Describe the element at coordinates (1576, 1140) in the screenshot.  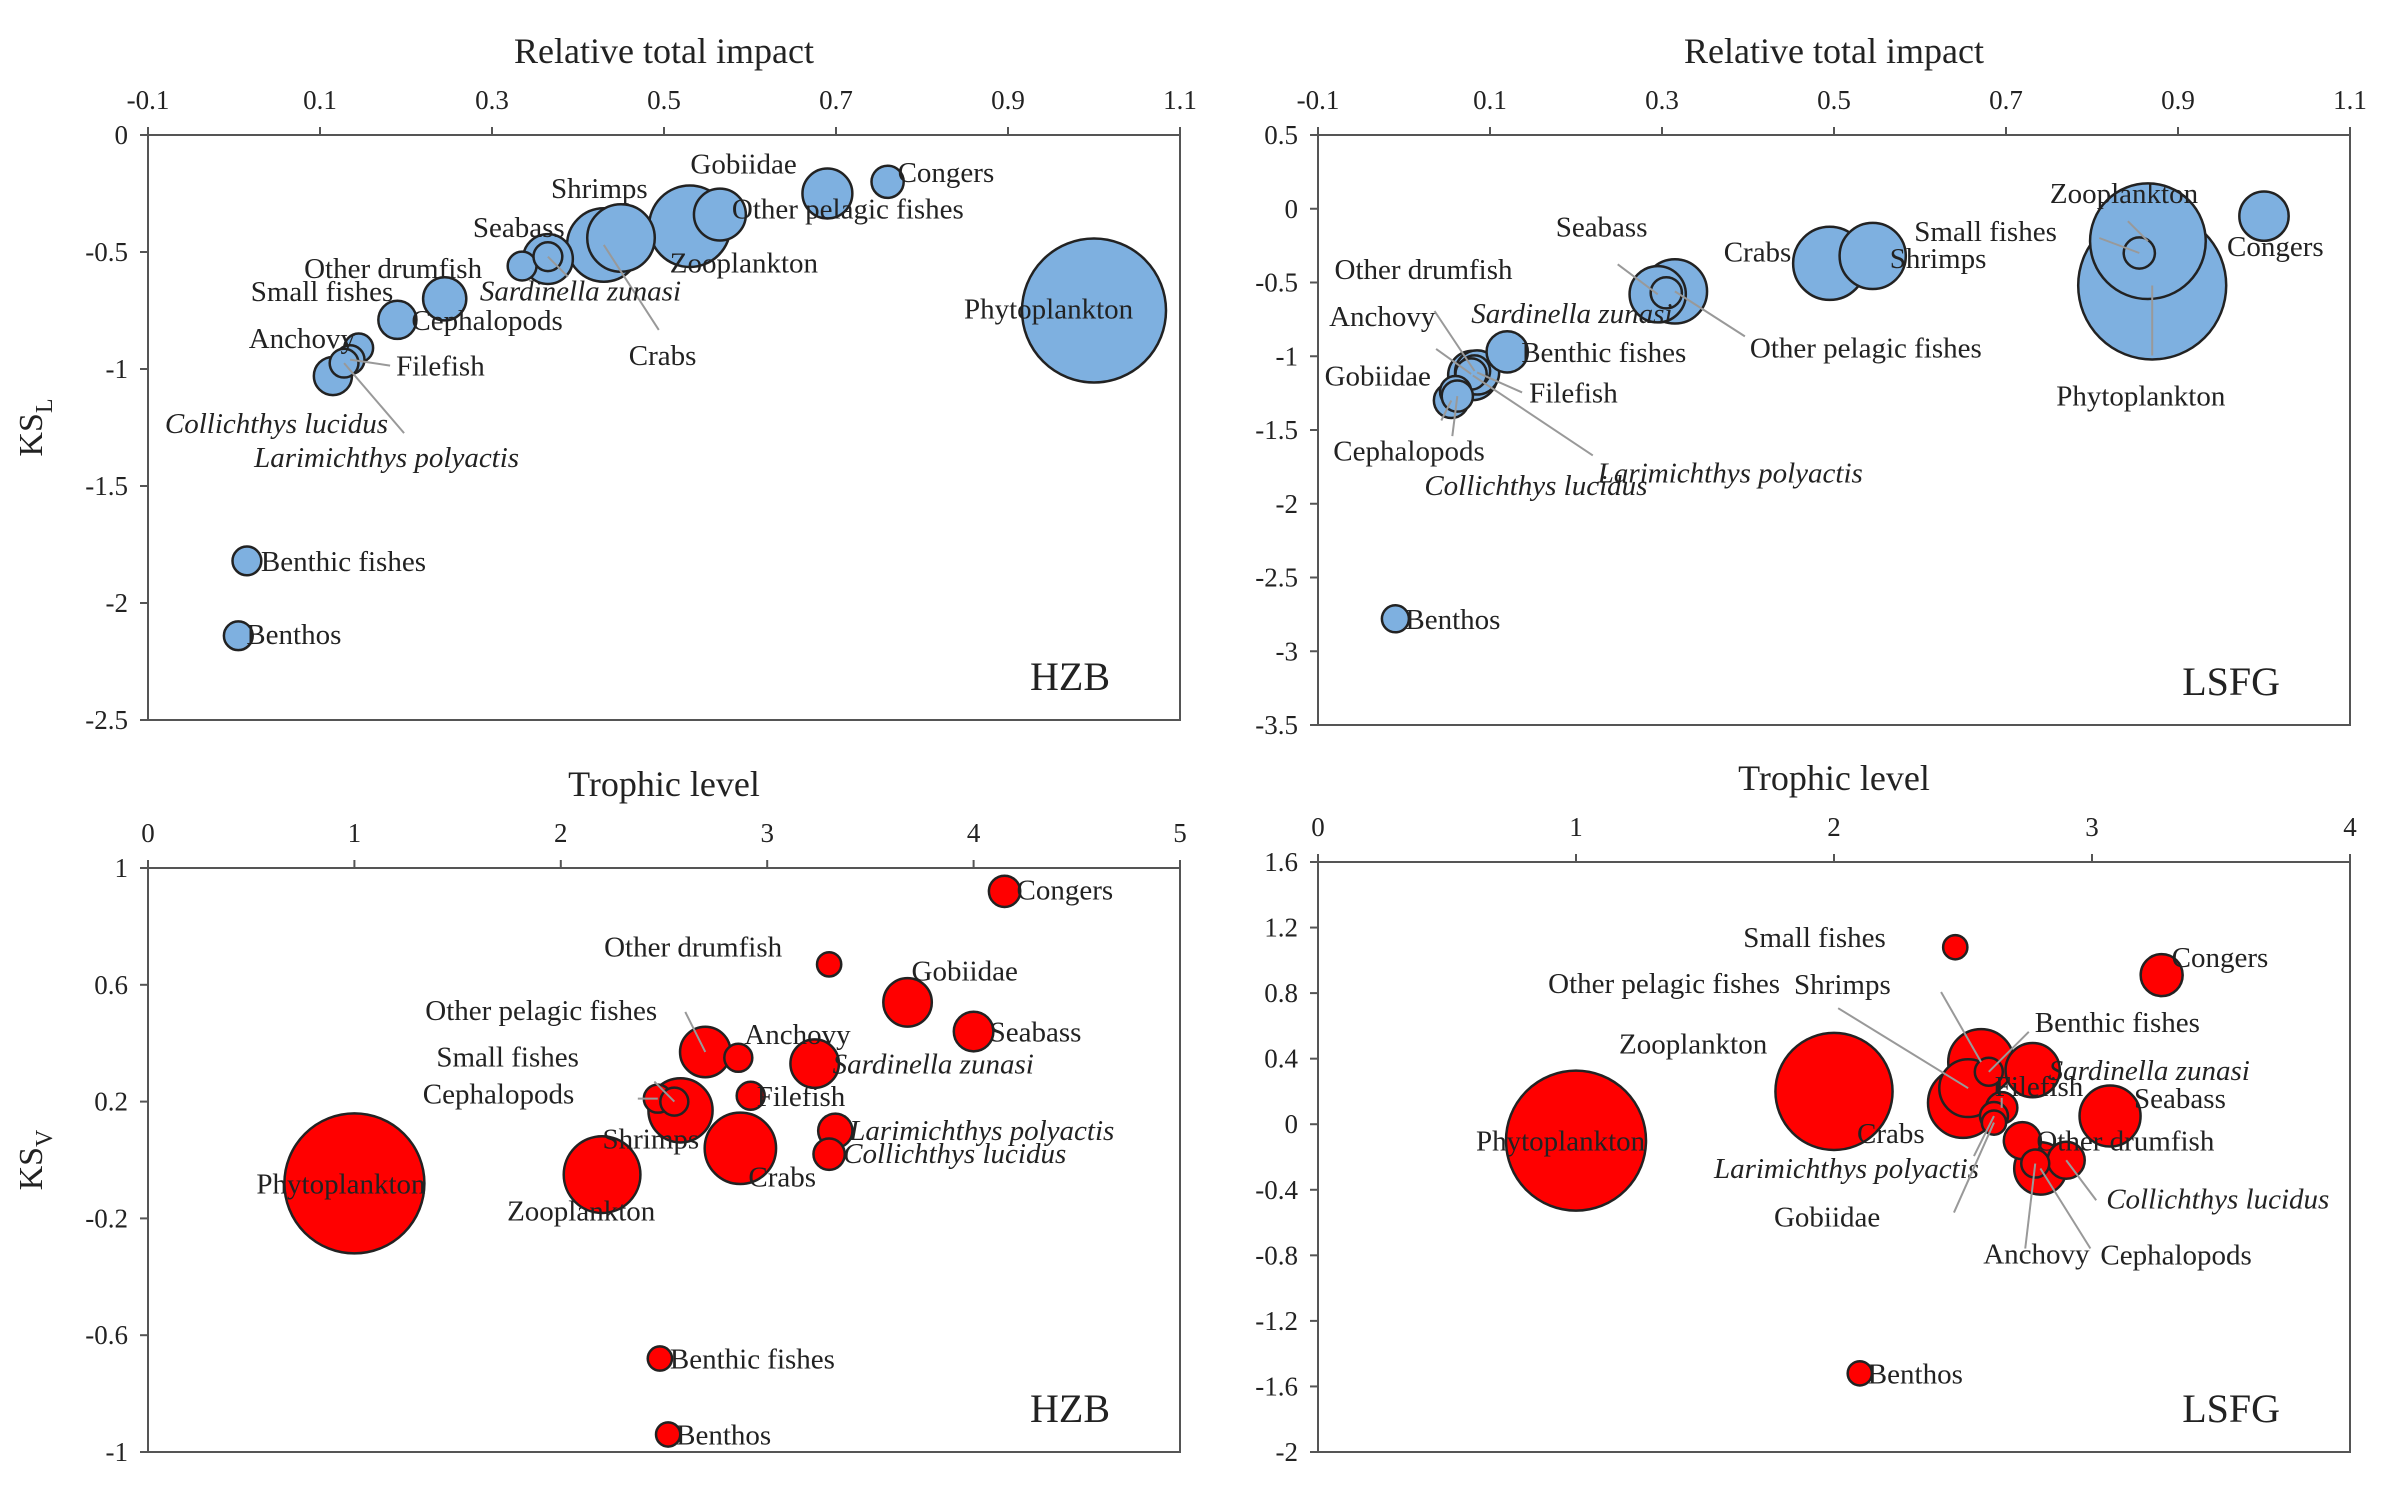
I see `point-phytoplankton` at that location.